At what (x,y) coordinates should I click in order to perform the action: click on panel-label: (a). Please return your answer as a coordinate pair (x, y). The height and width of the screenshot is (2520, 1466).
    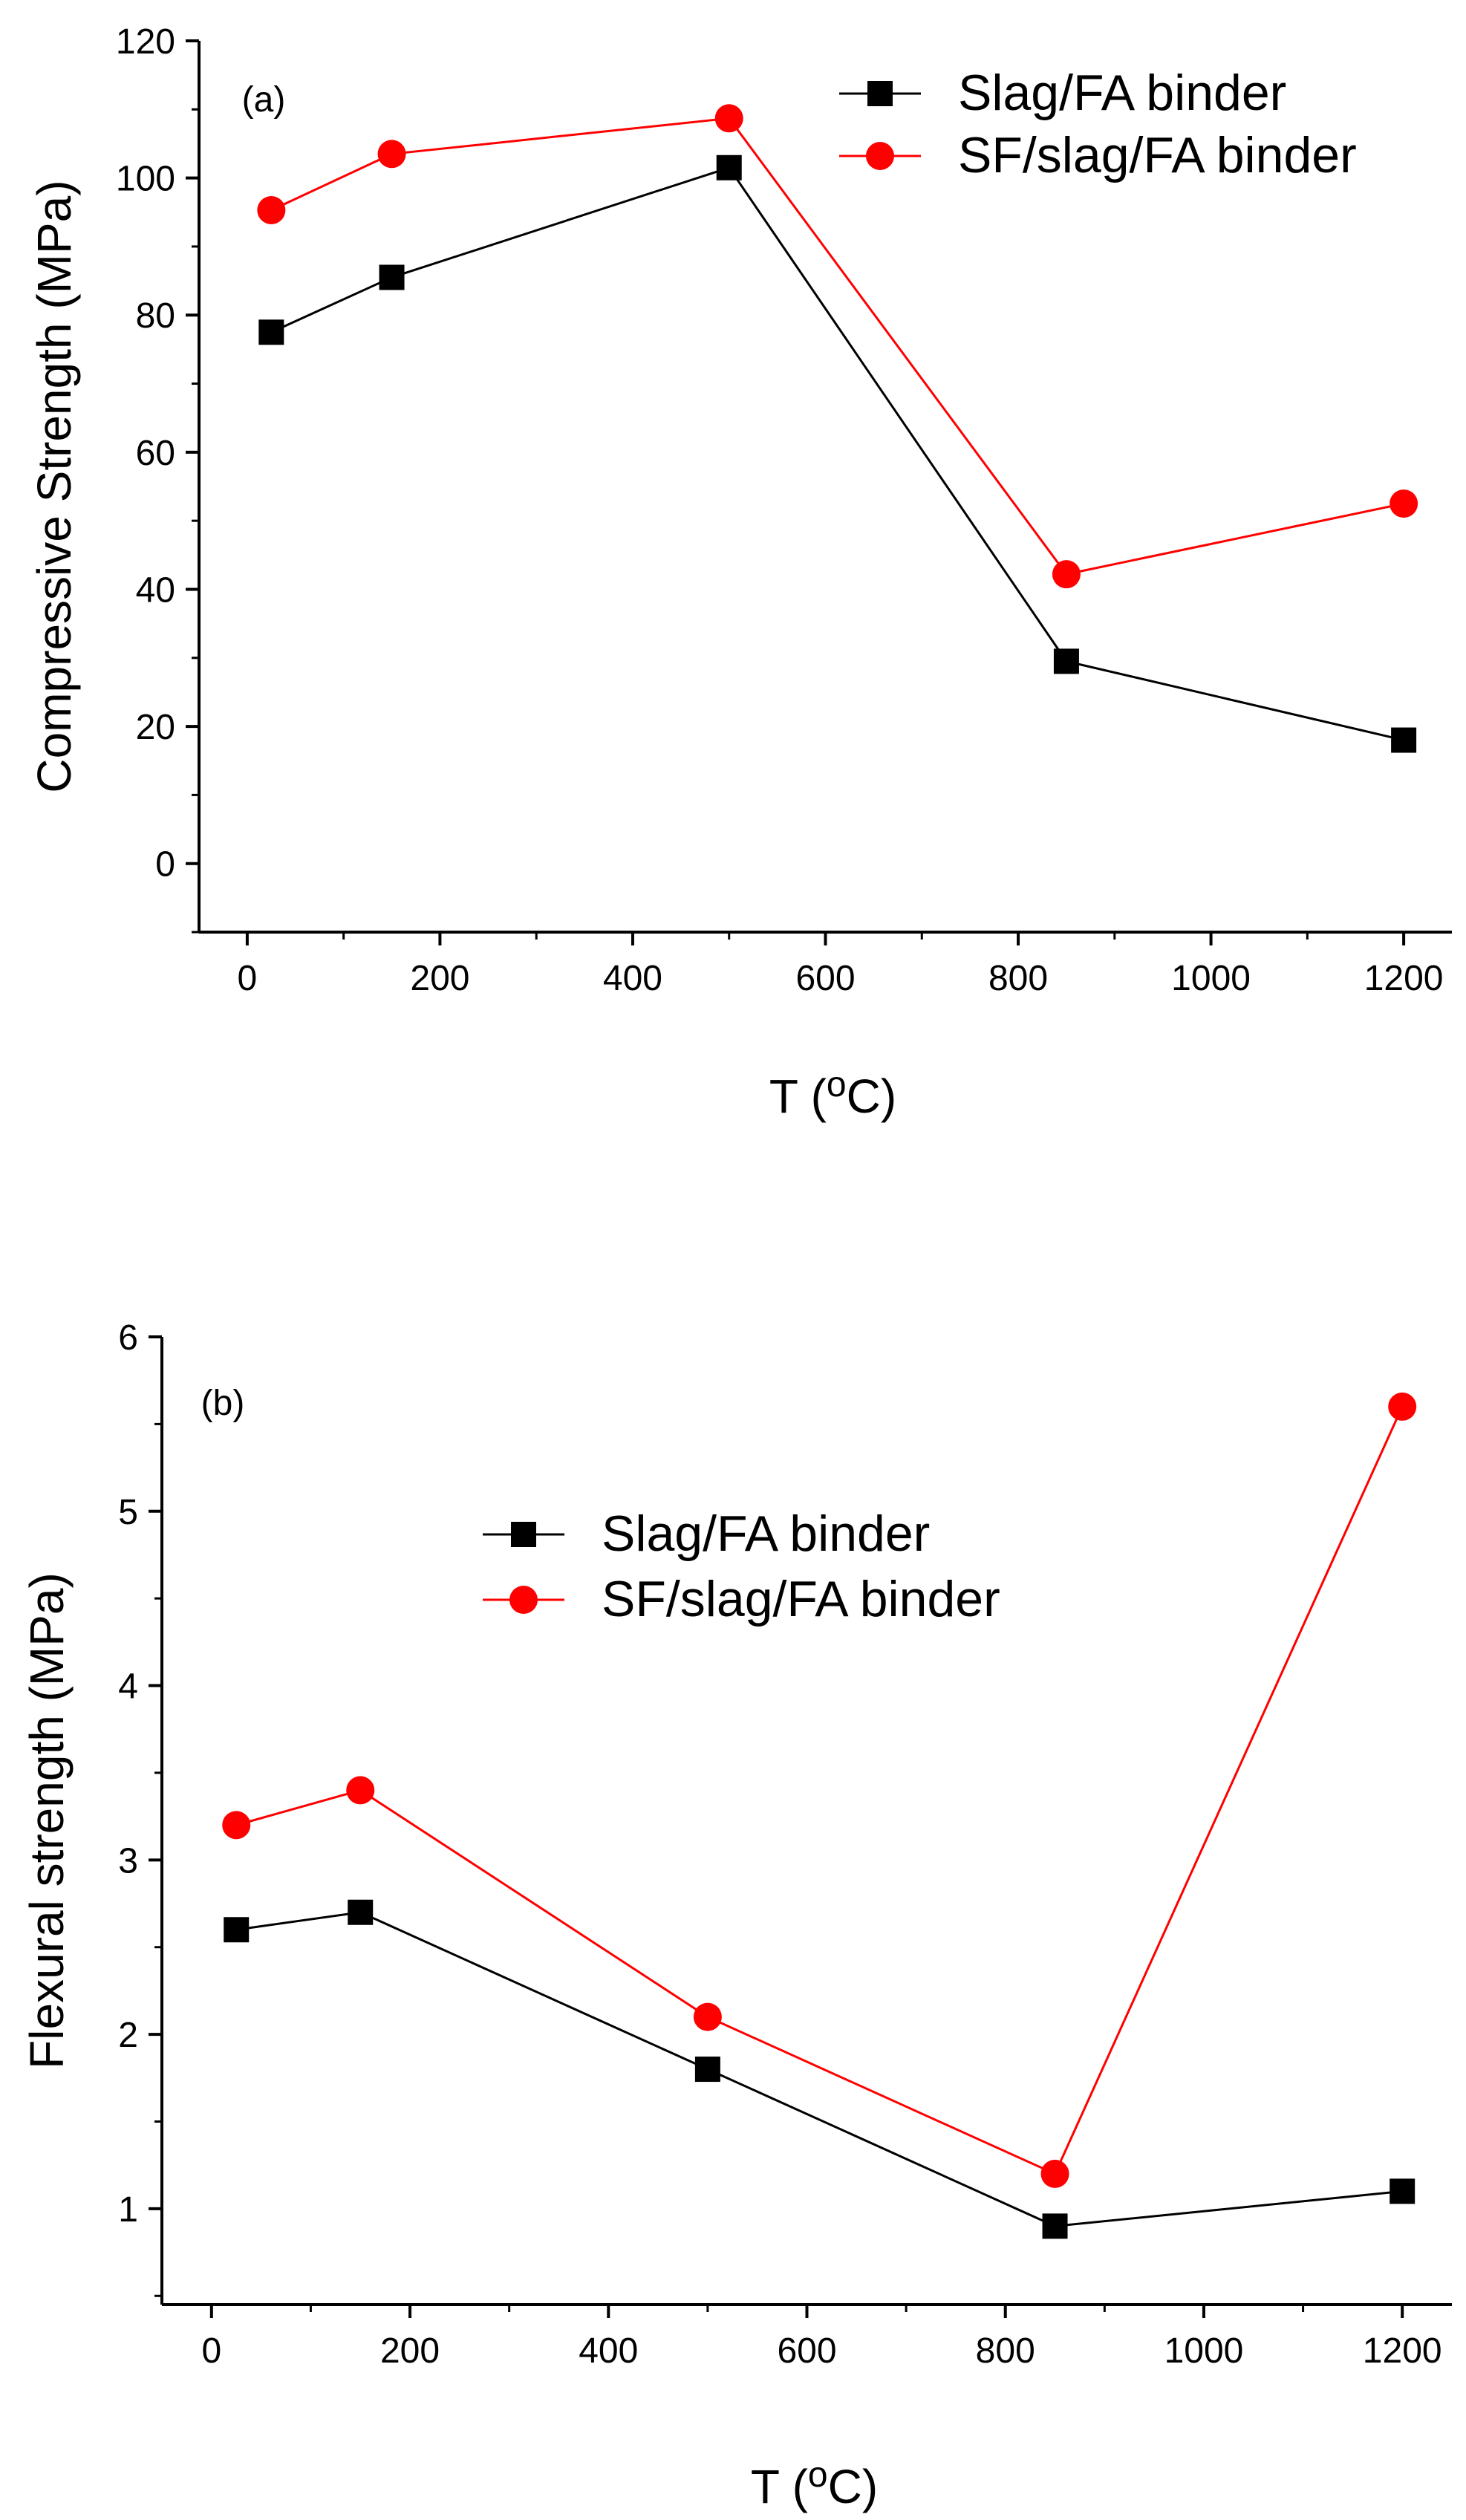
    Looking at the image, I should click on (264, 100).